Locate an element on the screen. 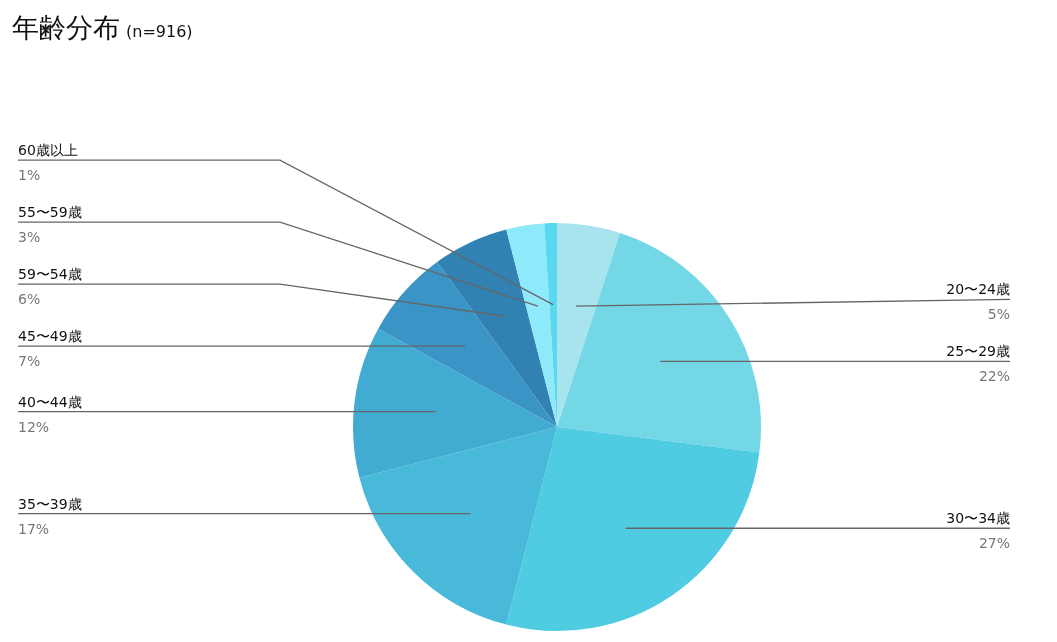 The image size is (1057, 642). data-label: 12% is located at coordinates (34, 426).